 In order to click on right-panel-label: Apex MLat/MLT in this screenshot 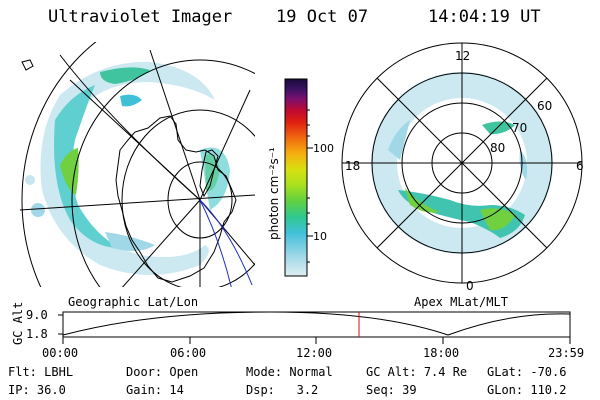, I will do `click(461, 302)`.